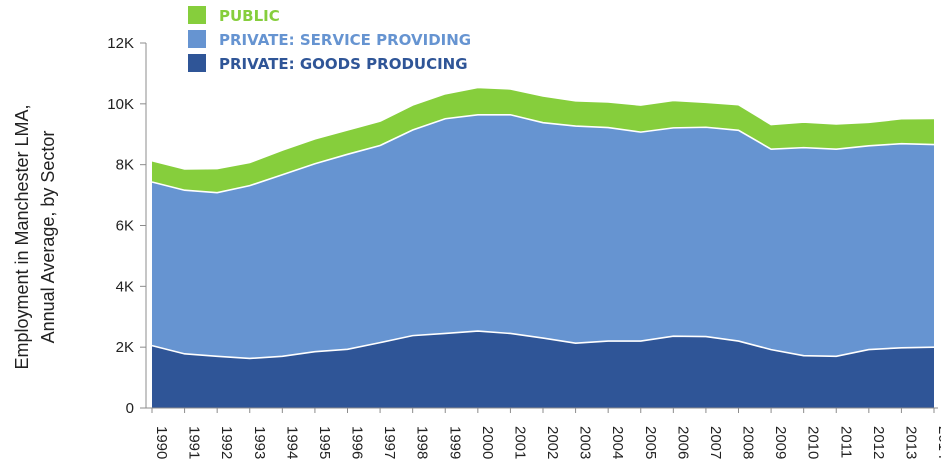  What do you see at coordinates (324, 442) in the screenshot?
I see `x-tick-label: 1995` at bounding box center [324, 442].